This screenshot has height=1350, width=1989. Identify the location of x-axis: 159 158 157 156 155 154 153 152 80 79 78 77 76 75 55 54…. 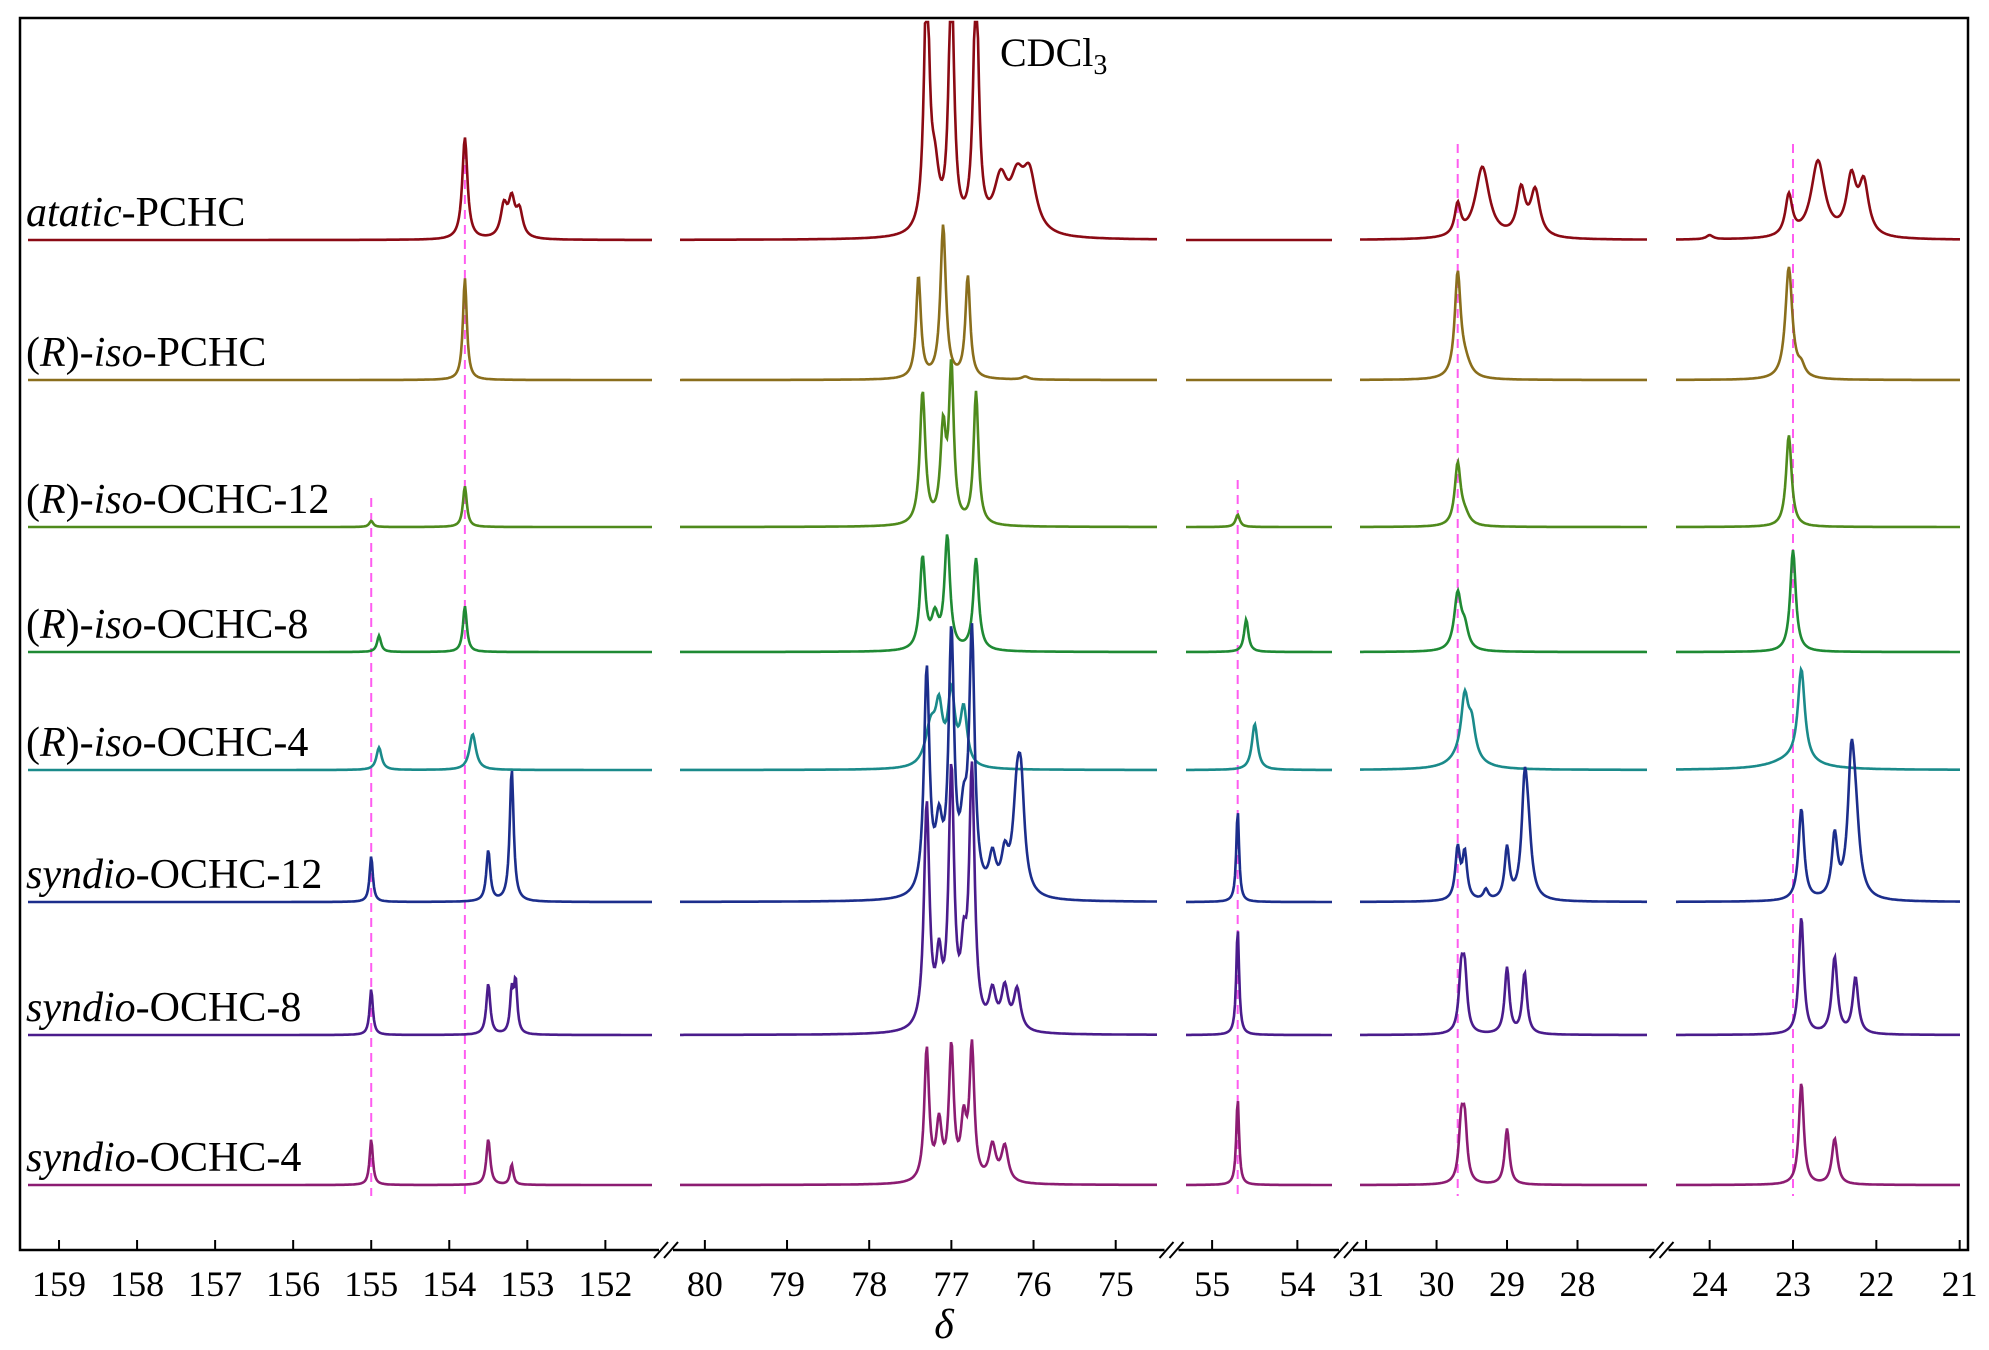
(1005, 1272).